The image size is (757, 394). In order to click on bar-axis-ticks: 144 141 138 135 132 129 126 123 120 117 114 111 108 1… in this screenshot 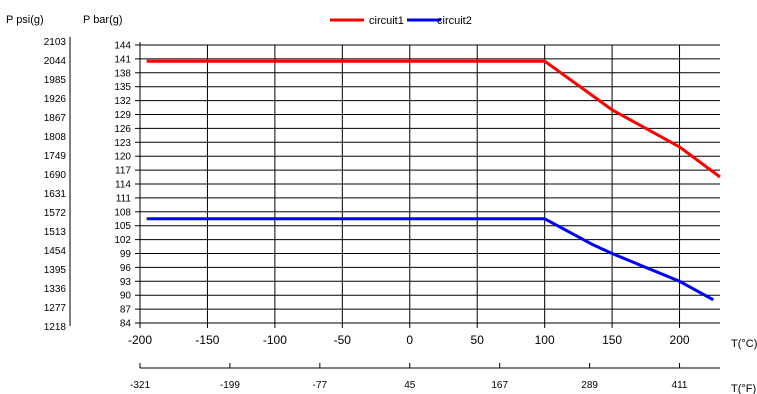, I will do `click(127, 185)`.